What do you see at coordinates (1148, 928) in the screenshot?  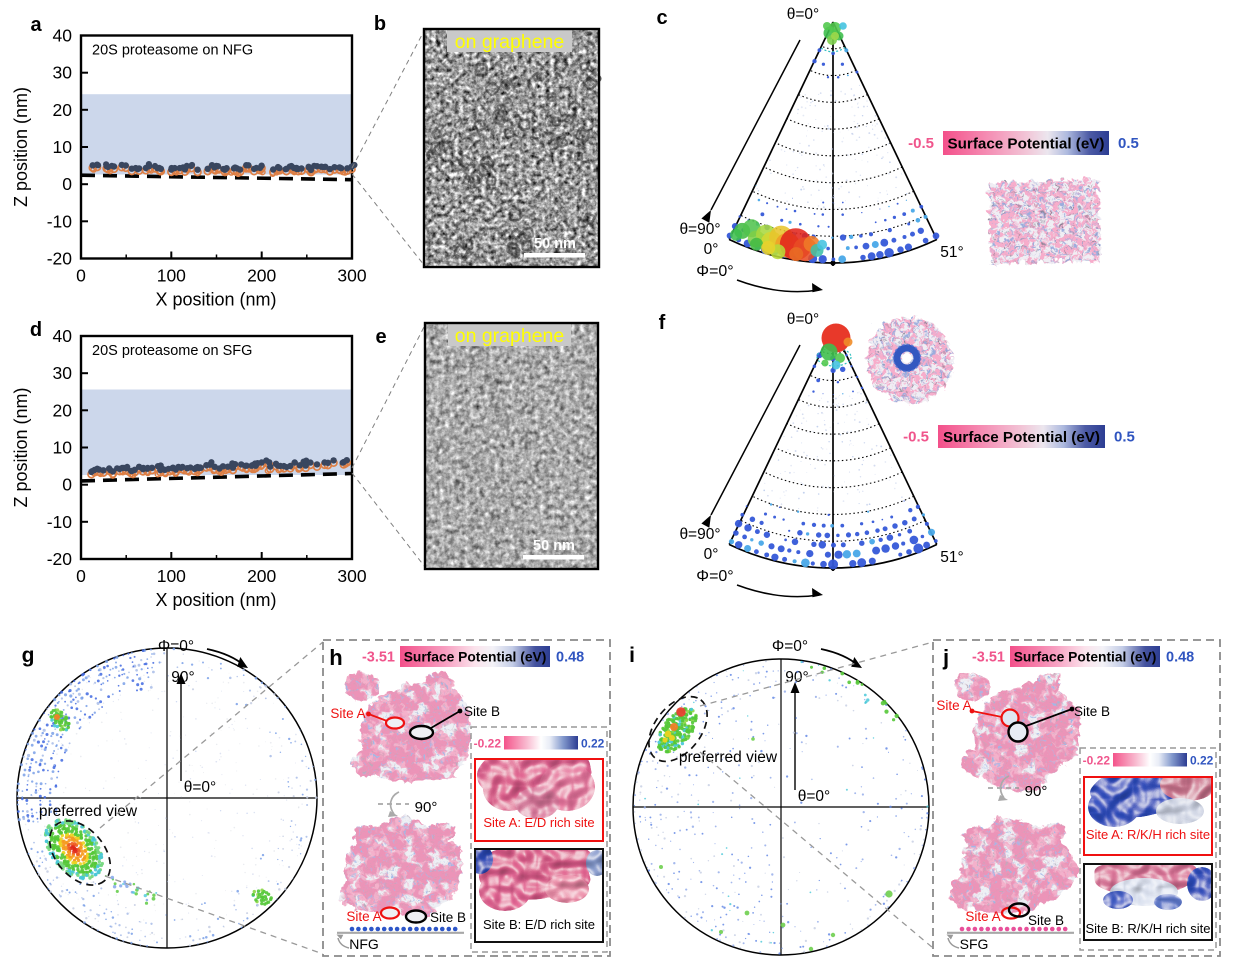 I see `svg-text: Site B: R/K/H rich site` at bounding box center [1148, 928].